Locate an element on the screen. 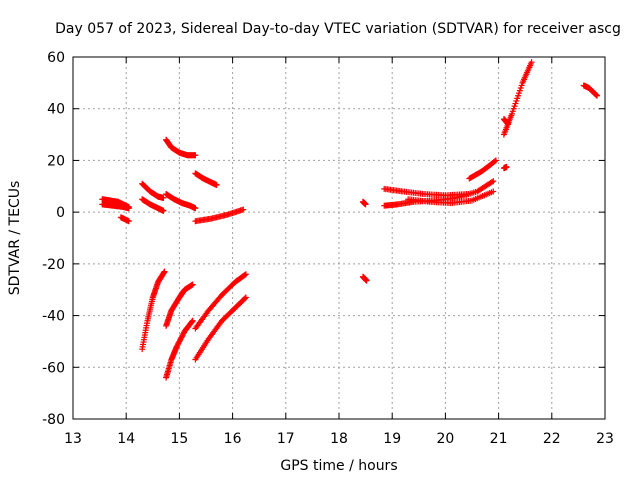 The width and height of the screenshot is (640, 480). x-tick-label: 23 is located at coordinates (605, 439).